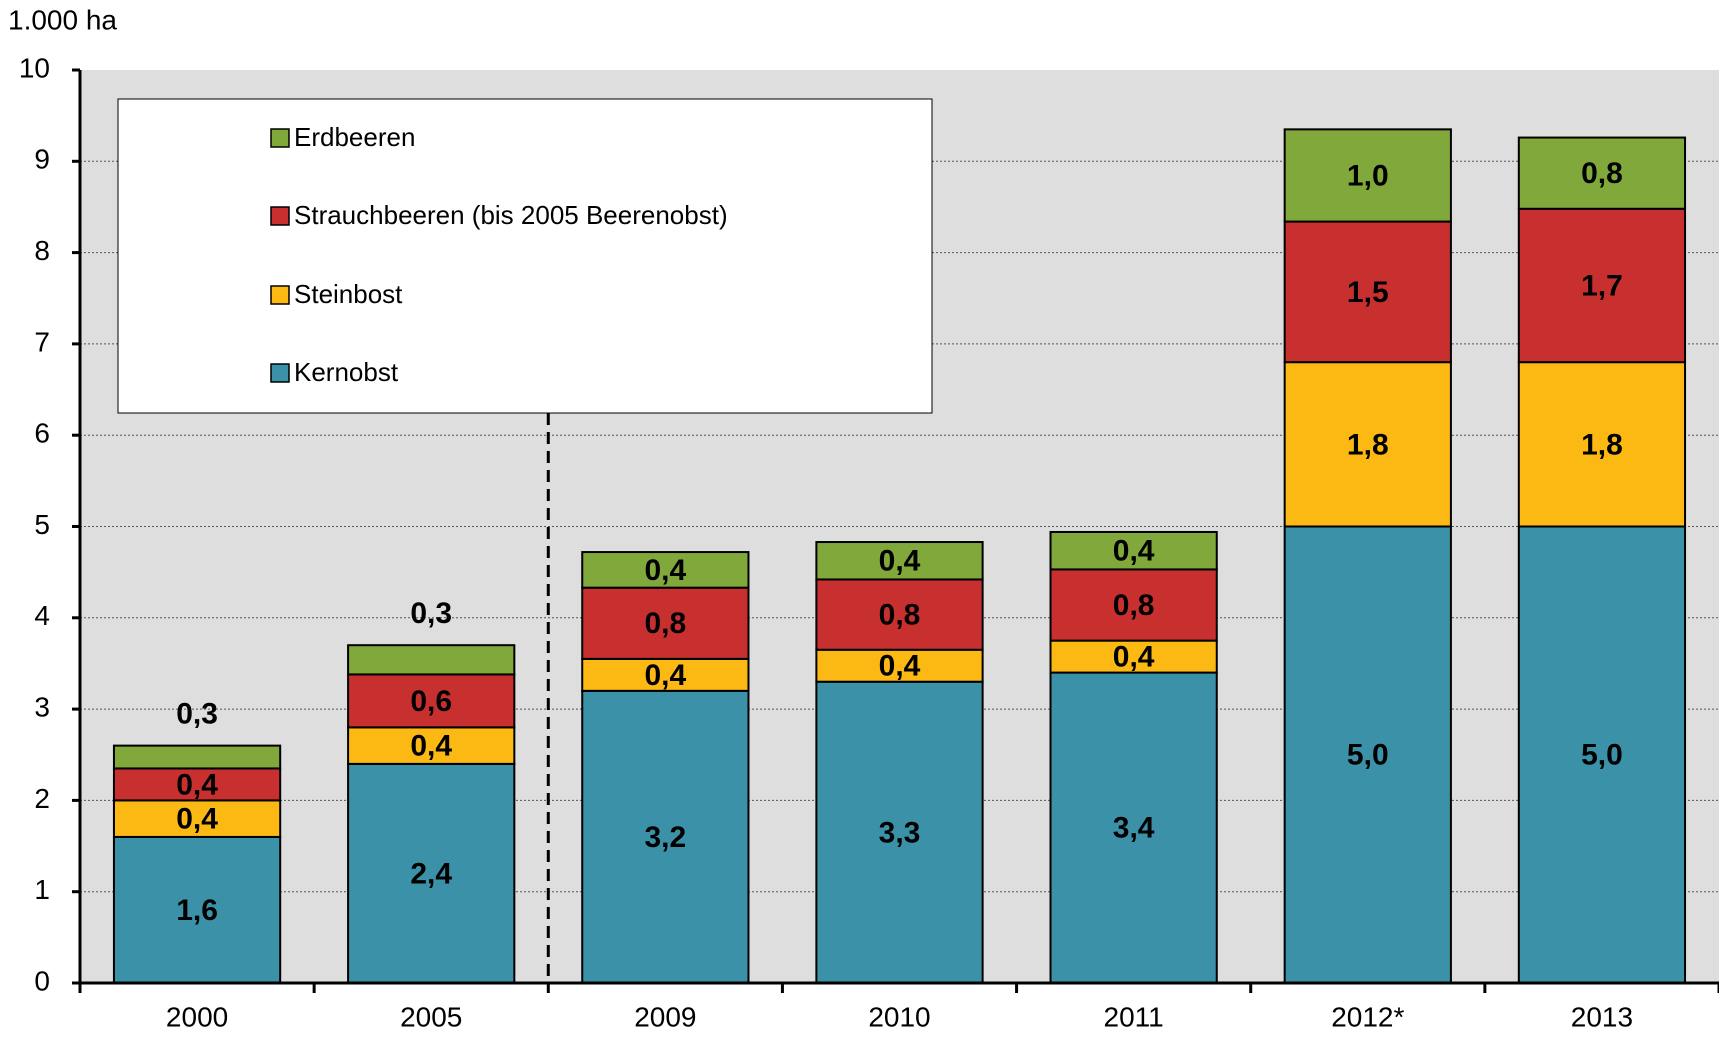  Describe the element at coordinates (42, 798) in the screenshot. I see `y-tick-label: 2` at that location.